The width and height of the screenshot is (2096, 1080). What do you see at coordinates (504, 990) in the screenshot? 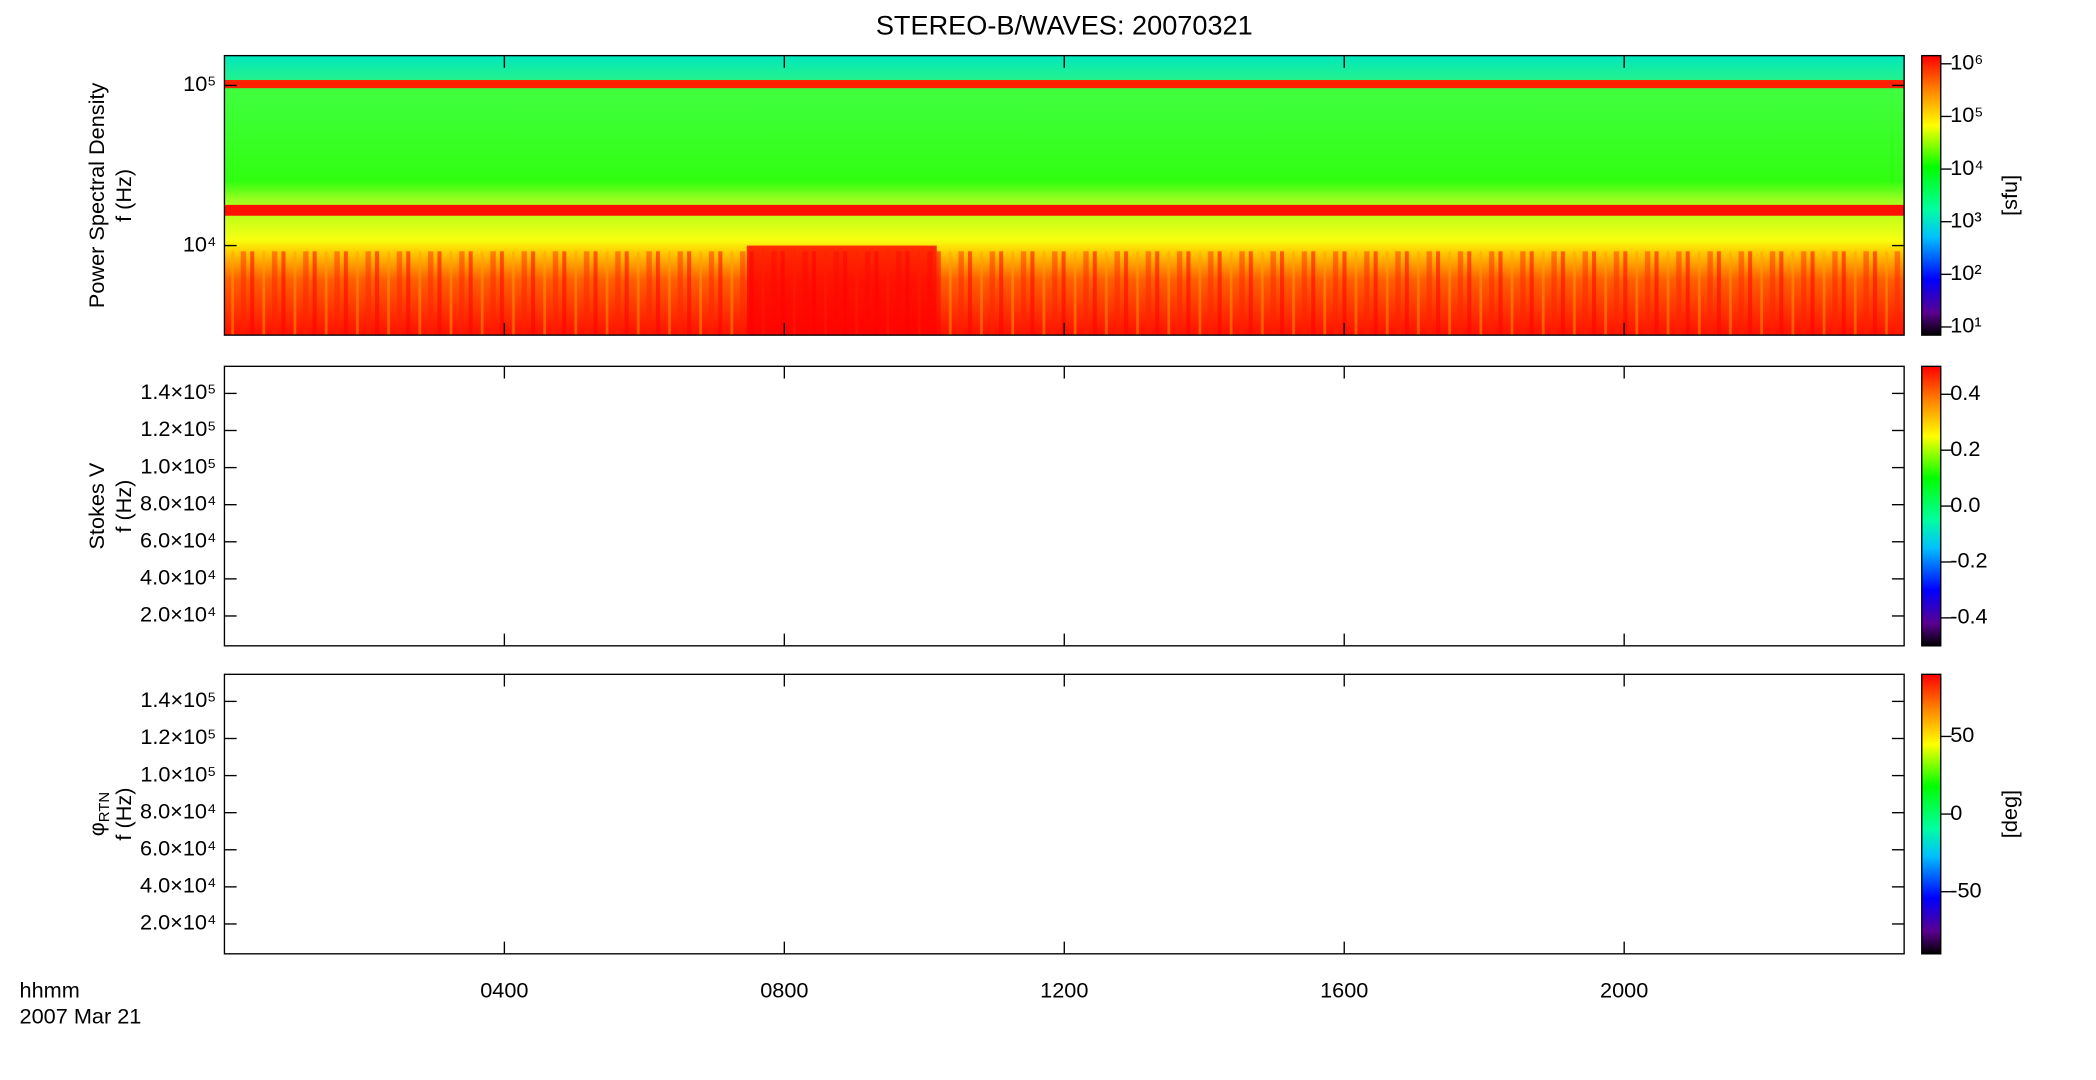
I see `x-tick-label: 0400` at bounding box center [504, 990].